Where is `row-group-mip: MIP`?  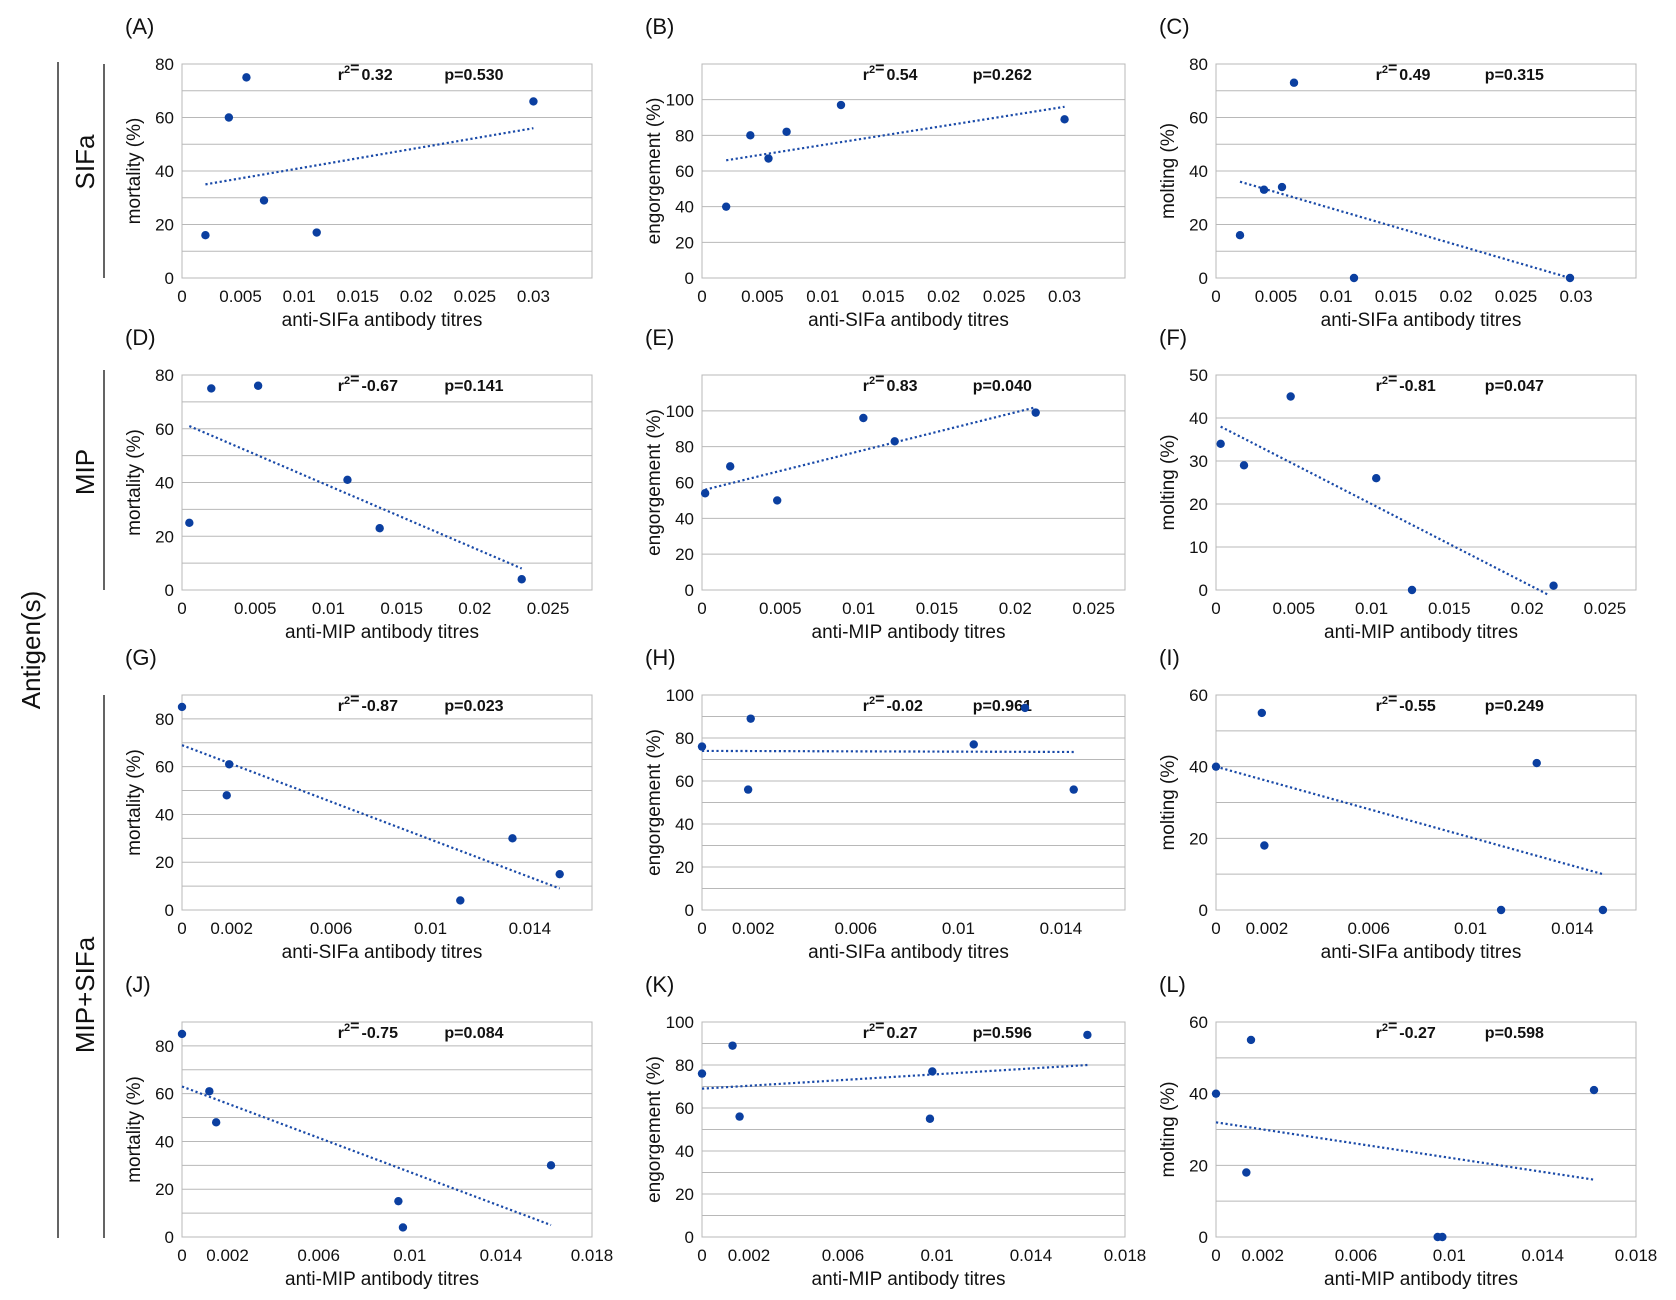 row-group-mip: MIP is located at coordinates (87, 480).